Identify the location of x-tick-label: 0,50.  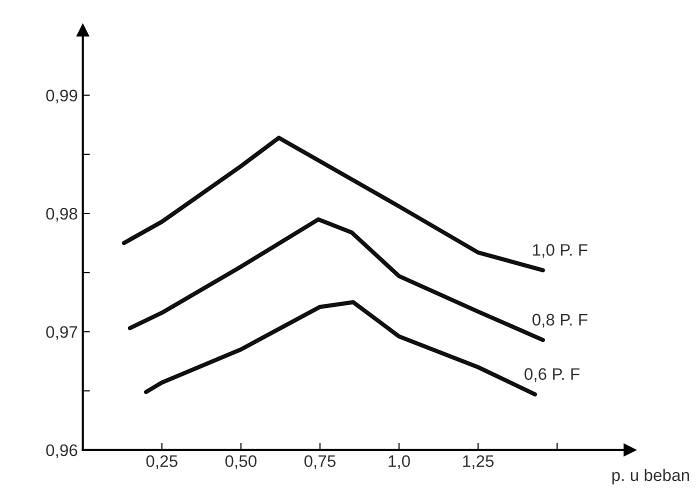
(240, 462).